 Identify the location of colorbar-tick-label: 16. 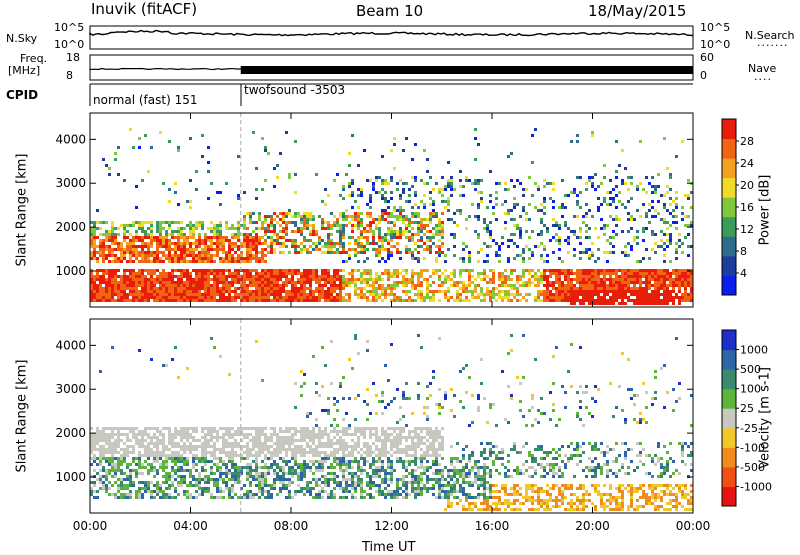
(747, 207).